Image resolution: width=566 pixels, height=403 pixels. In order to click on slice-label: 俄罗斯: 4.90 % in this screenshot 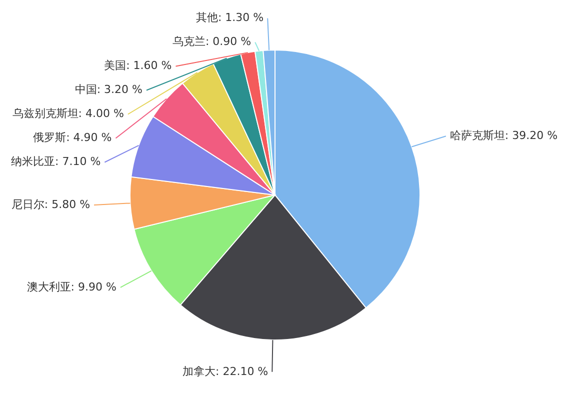, I will do `click(72, 137)`.